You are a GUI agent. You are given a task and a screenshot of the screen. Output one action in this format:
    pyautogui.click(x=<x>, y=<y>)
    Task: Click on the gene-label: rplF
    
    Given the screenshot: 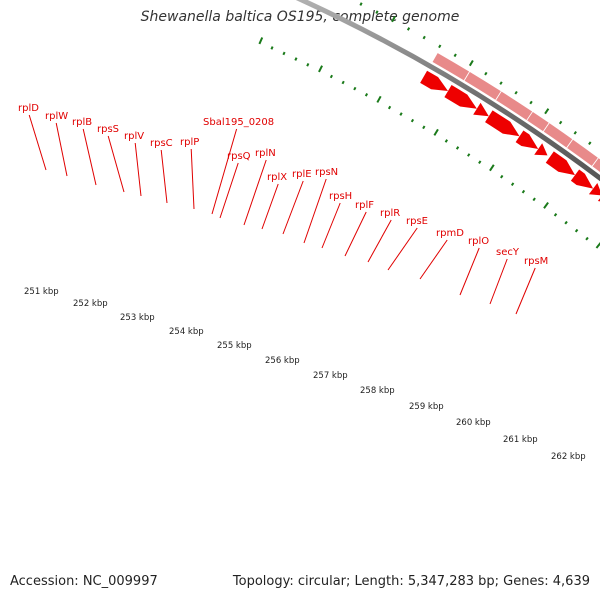 What is the action you would take?
    pyautogui.click(x=364, y=205)
    